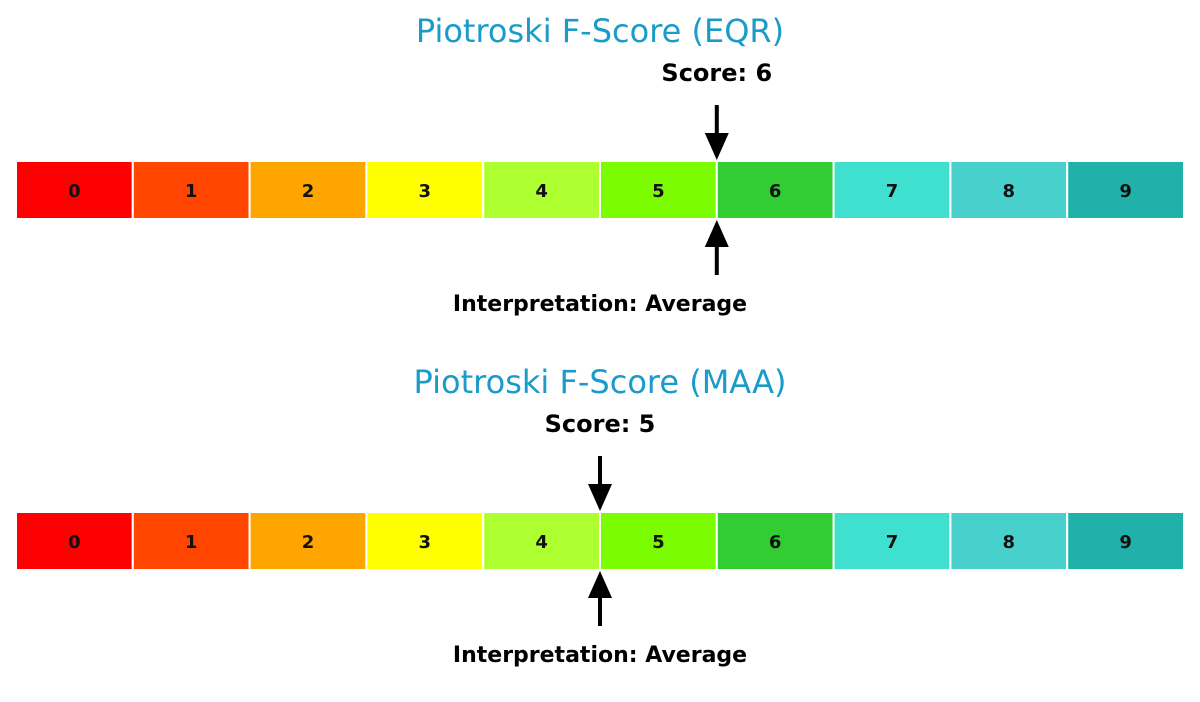 The height and width of the screenshot is (702, 1200). What do you see at coordinates (600, 424) in the screenshot?
I see `score-label: Score: 5` at bounding box center [600, 424].